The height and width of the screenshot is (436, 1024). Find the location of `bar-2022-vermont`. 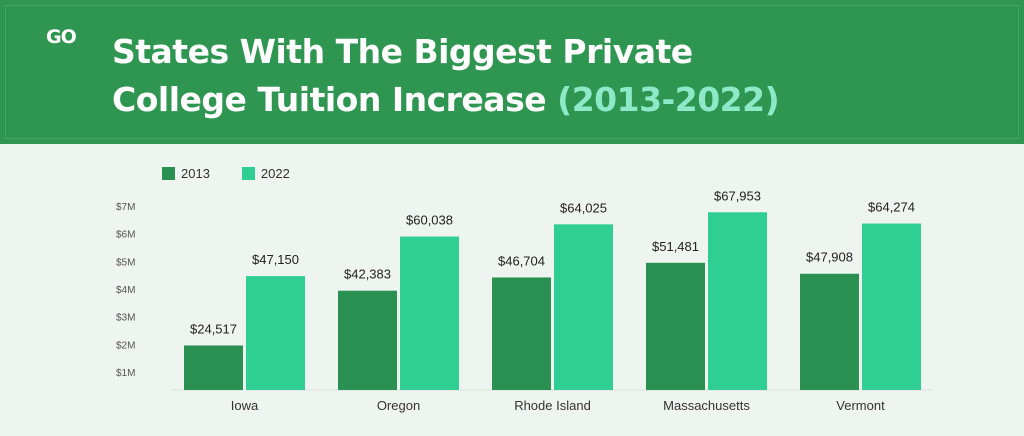

bar-2022-vermont is located at coordinates (891, 306).